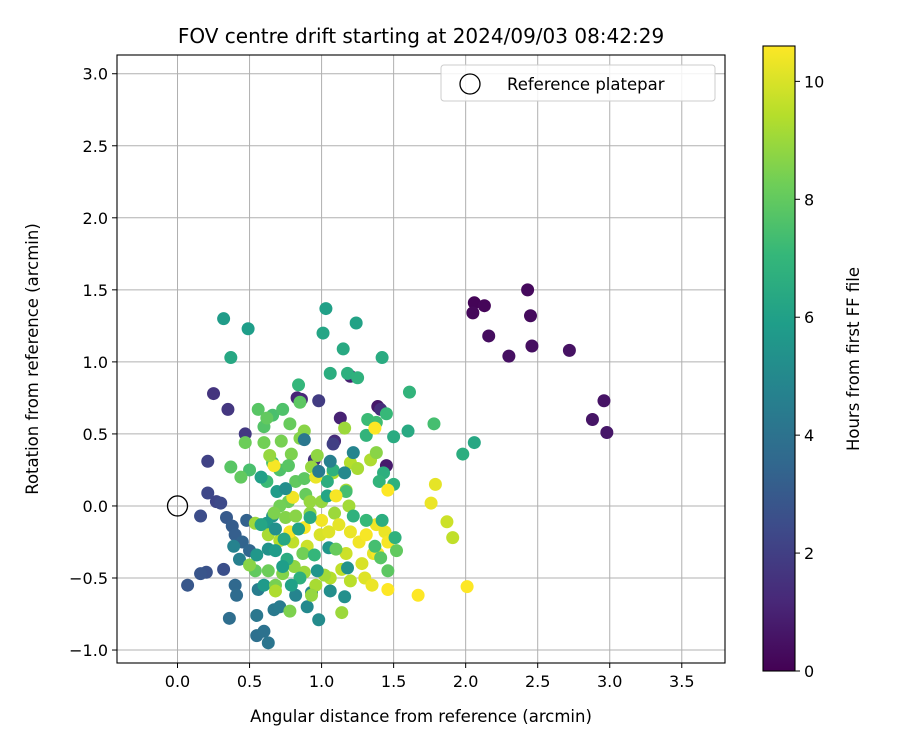 Image resolution: width=900 pixels, height=750 pixels. I want to click on x-tick-label: 3.5, so click(681, 681).